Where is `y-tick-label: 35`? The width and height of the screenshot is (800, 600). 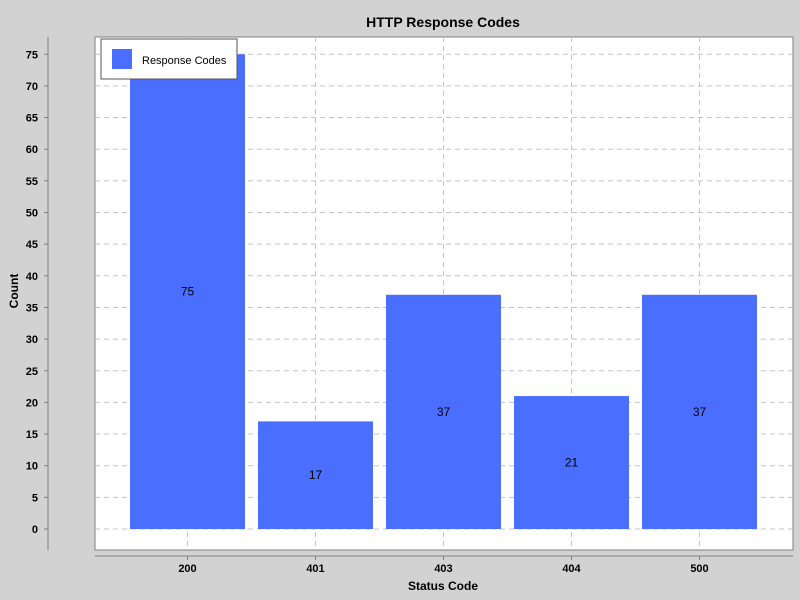 y-tick-label: 35 is located at coordinates (32, 308).